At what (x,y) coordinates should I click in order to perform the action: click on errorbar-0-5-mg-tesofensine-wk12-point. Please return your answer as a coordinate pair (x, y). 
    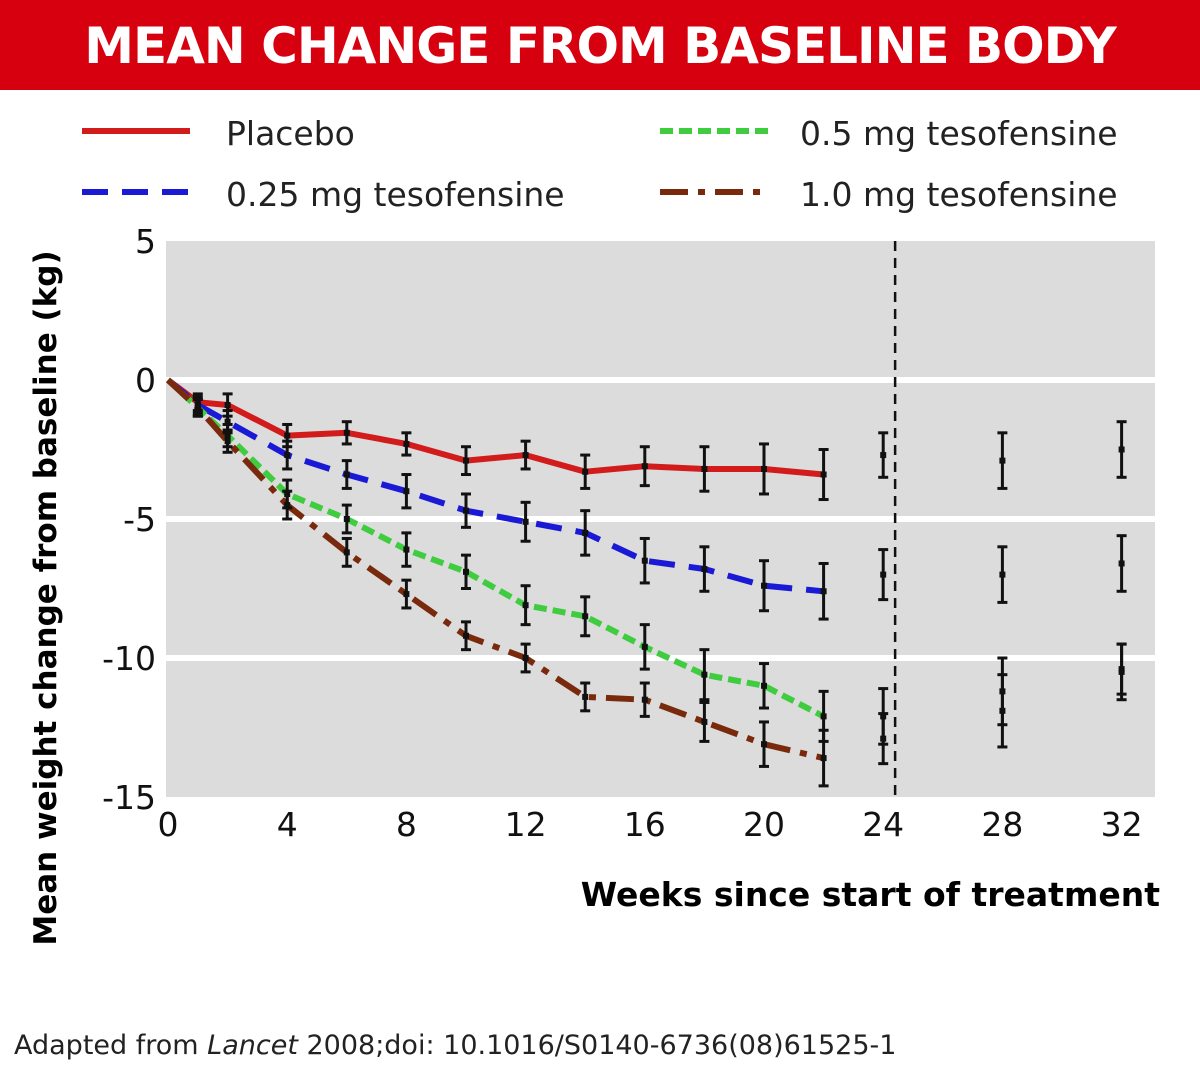
    Looking at the image, I should click on (525, 605).